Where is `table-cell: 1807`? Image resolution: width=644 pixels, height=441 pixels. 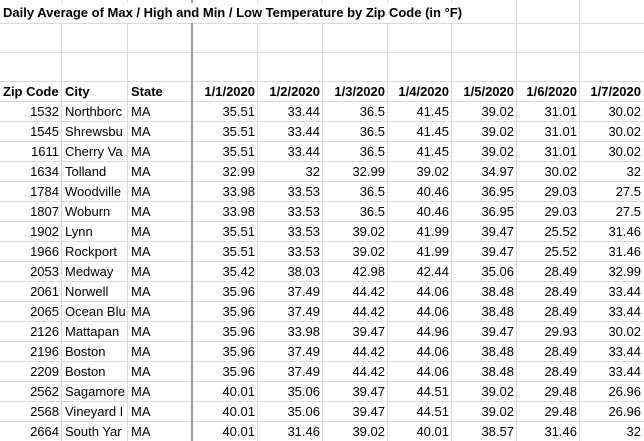 table-cell: 1807 is located at coordinates (44, 211).